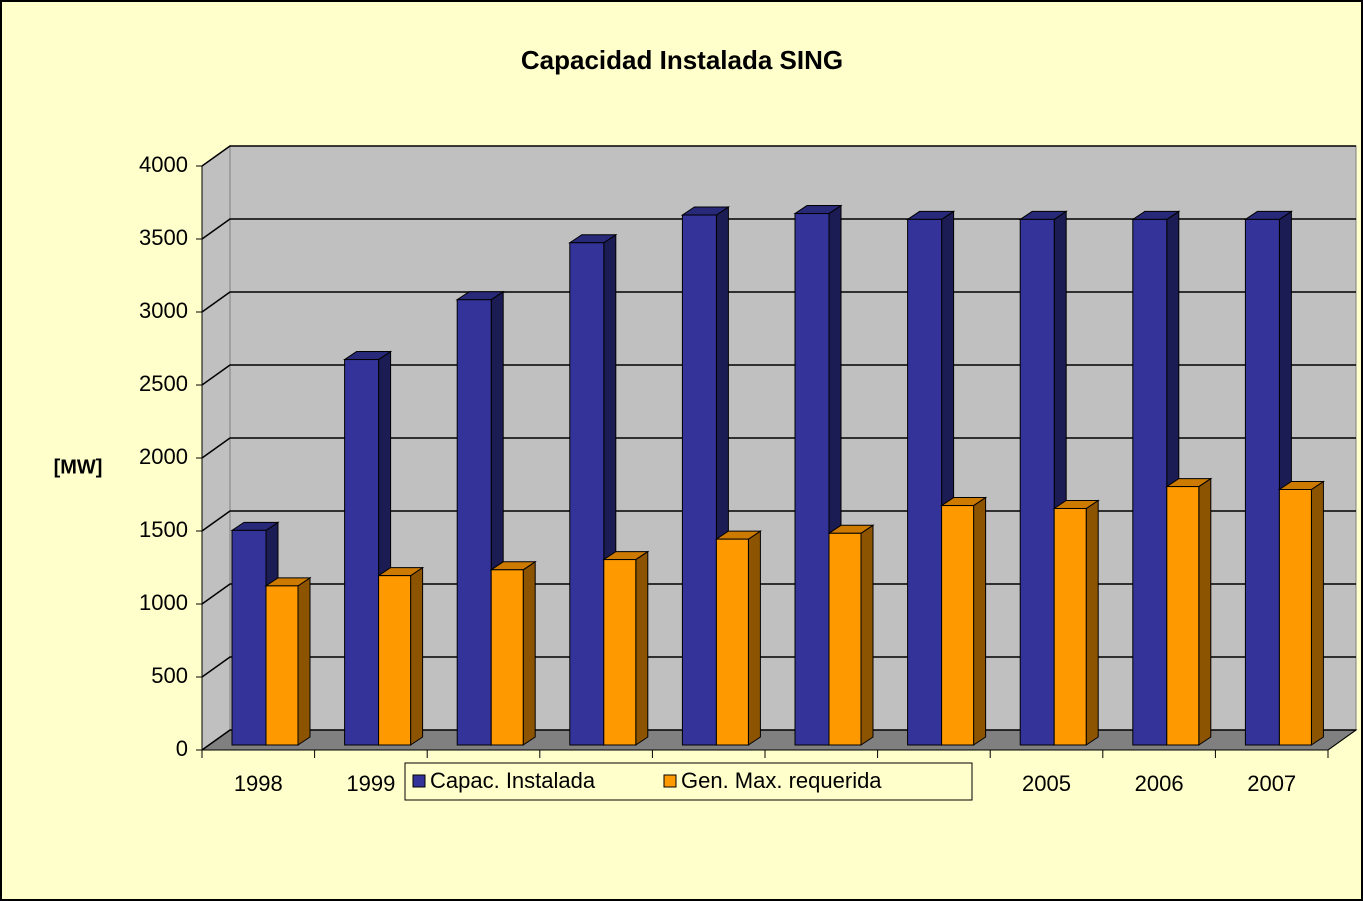 This screenshot has height=901, width=1363. What do you see at coordinates (163, 456) in the screenshot?
I see `y-tick-label: 2000` at bounding box center [163, 456].